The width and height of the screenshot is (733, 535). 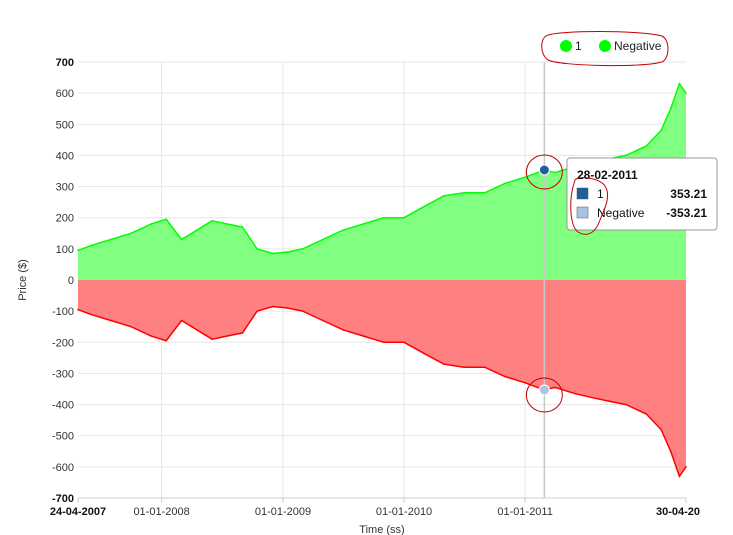 I want to click on legend-item: 1, so click(x=571, y=46).